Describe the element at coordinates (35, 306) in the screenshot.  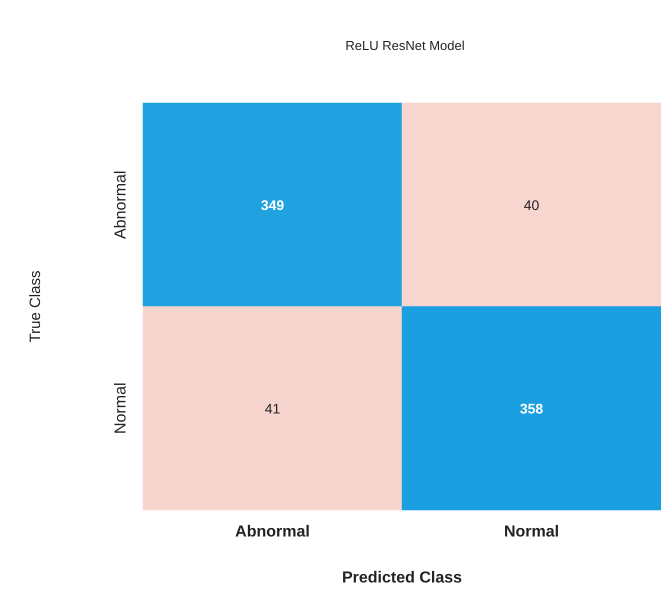
I see `y-axis-title: True Class` at that location.